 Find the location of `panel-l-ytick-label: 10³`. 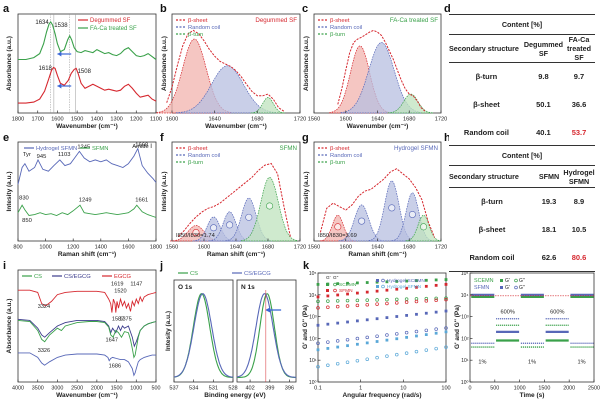

panel-l-ytick-label: 10³ is located at coordinates (465, 318).